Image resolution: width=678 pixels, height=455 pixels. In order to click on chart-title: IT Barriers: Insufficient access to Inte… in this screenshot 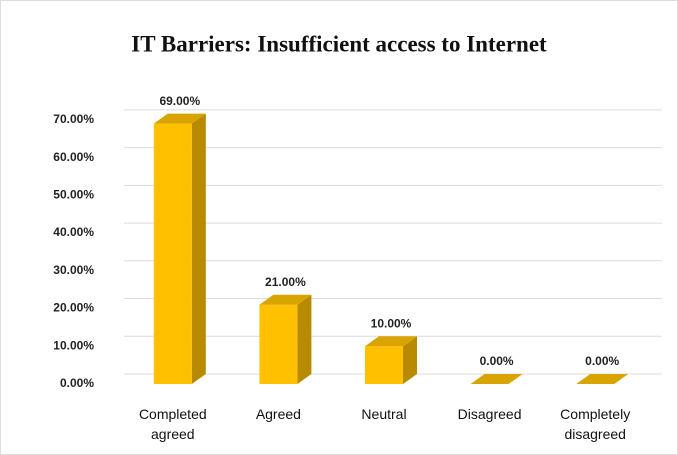, I will do `click(339, 43)`.